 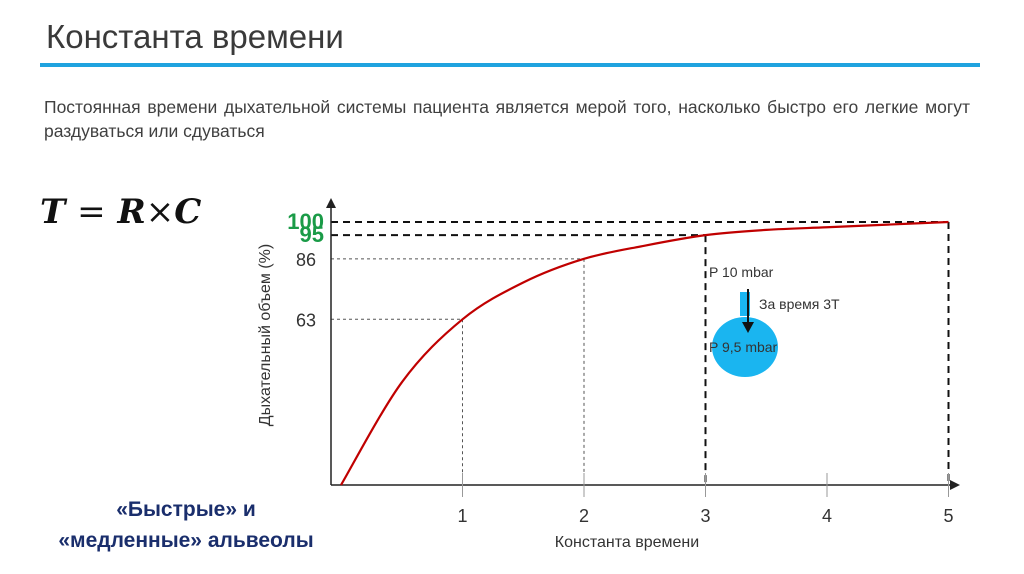 What do you see at coordinates (743, 347) in the screenshot?
I see `pressure-bottom-label: P 9,5 mbar` at bounding box center [743, 347].